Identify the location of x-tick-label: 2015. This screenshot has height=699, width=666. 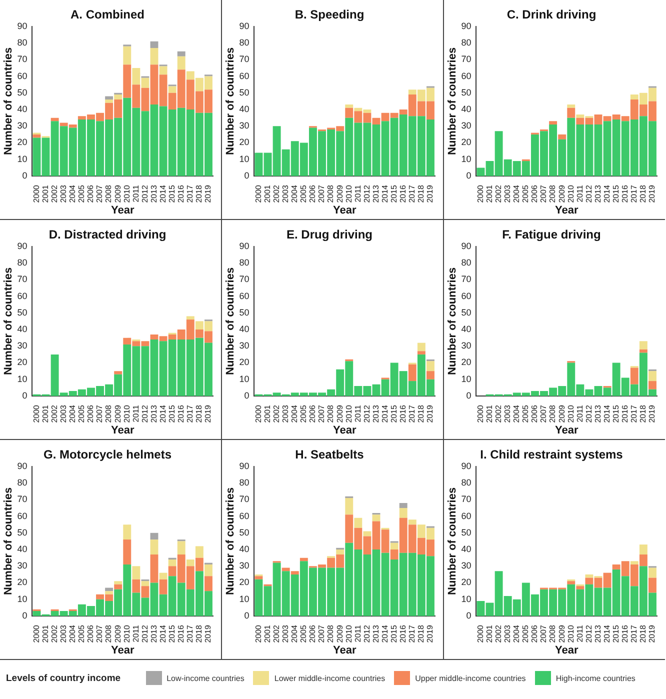
(394, 633).